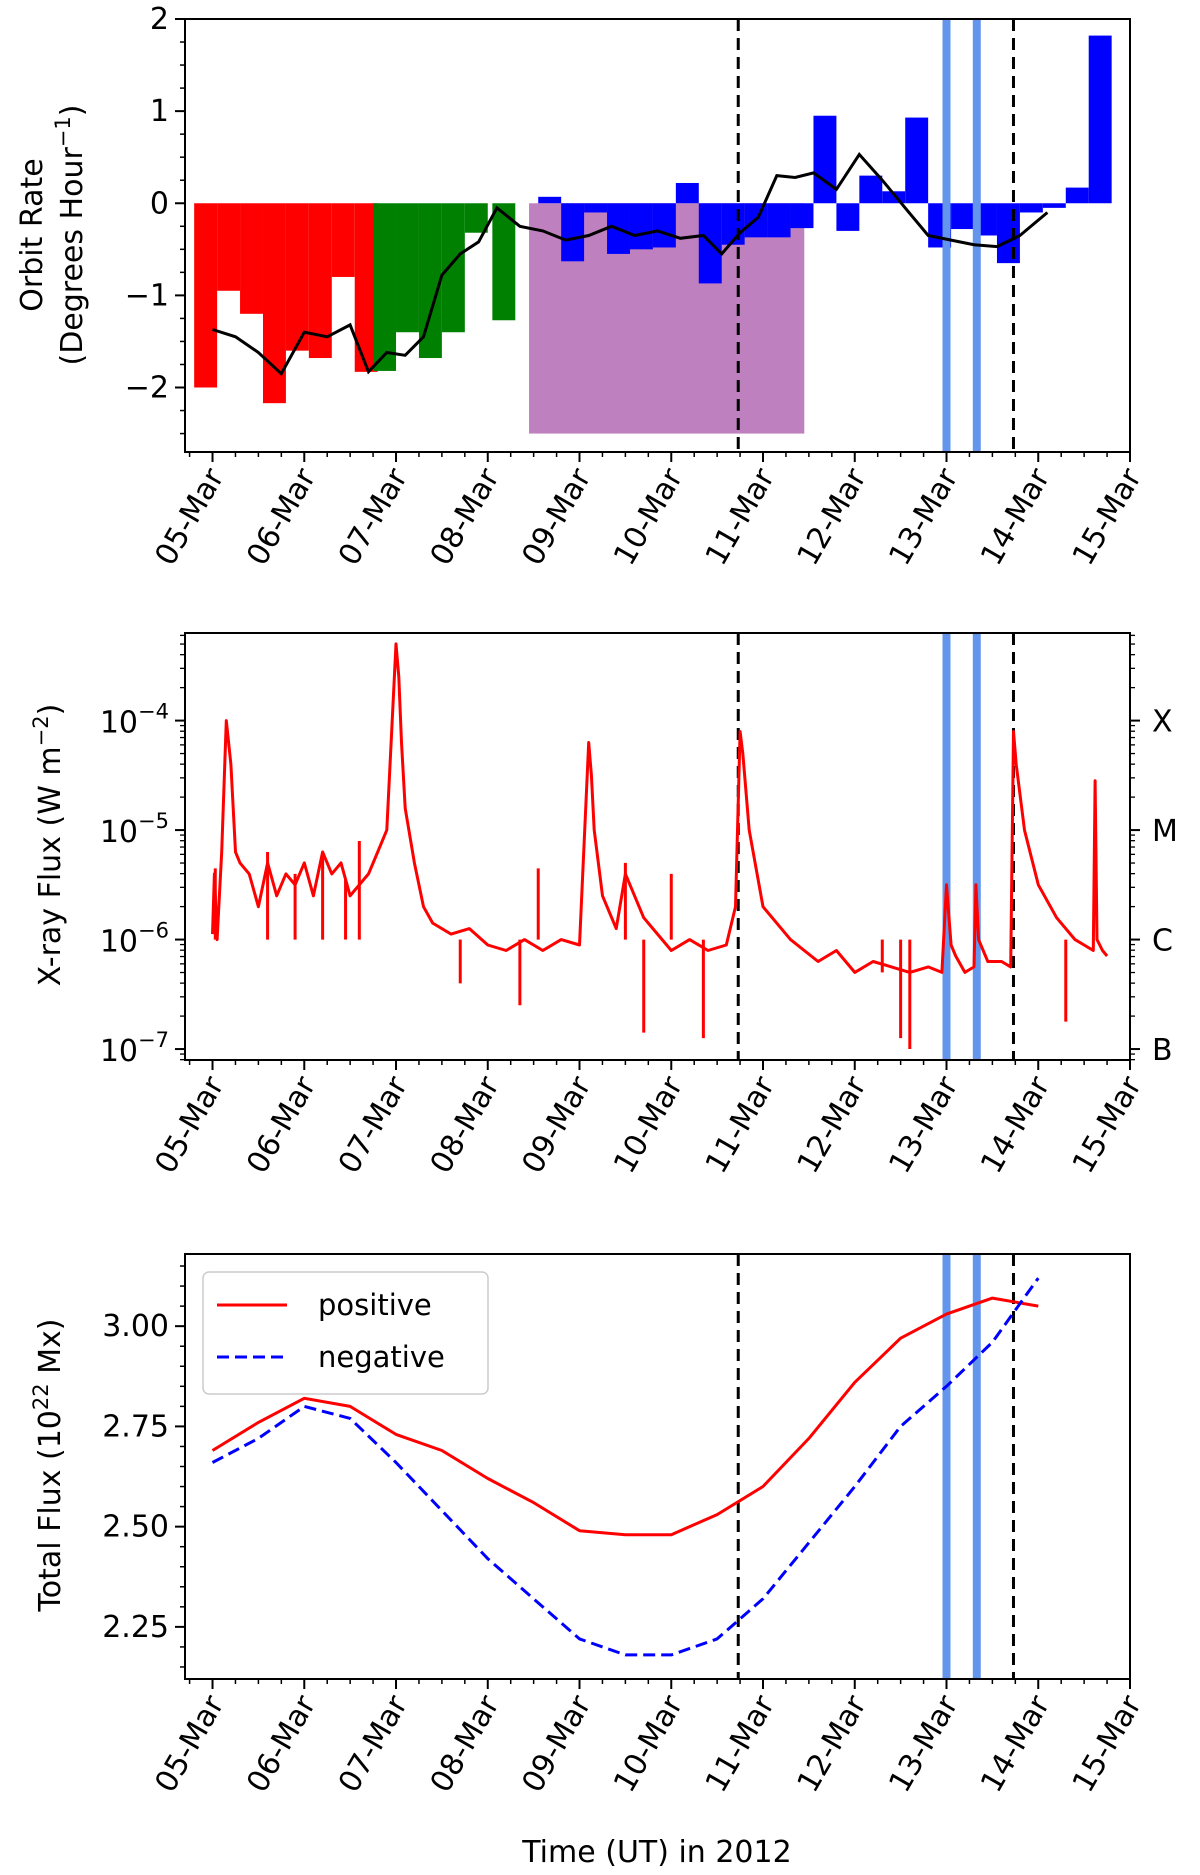 The height and width of the screenshot is (1875, 1200). Describe the element at coordinates (625, 1416) in the screenshot. I see `total-flux-positive-line` at that location.